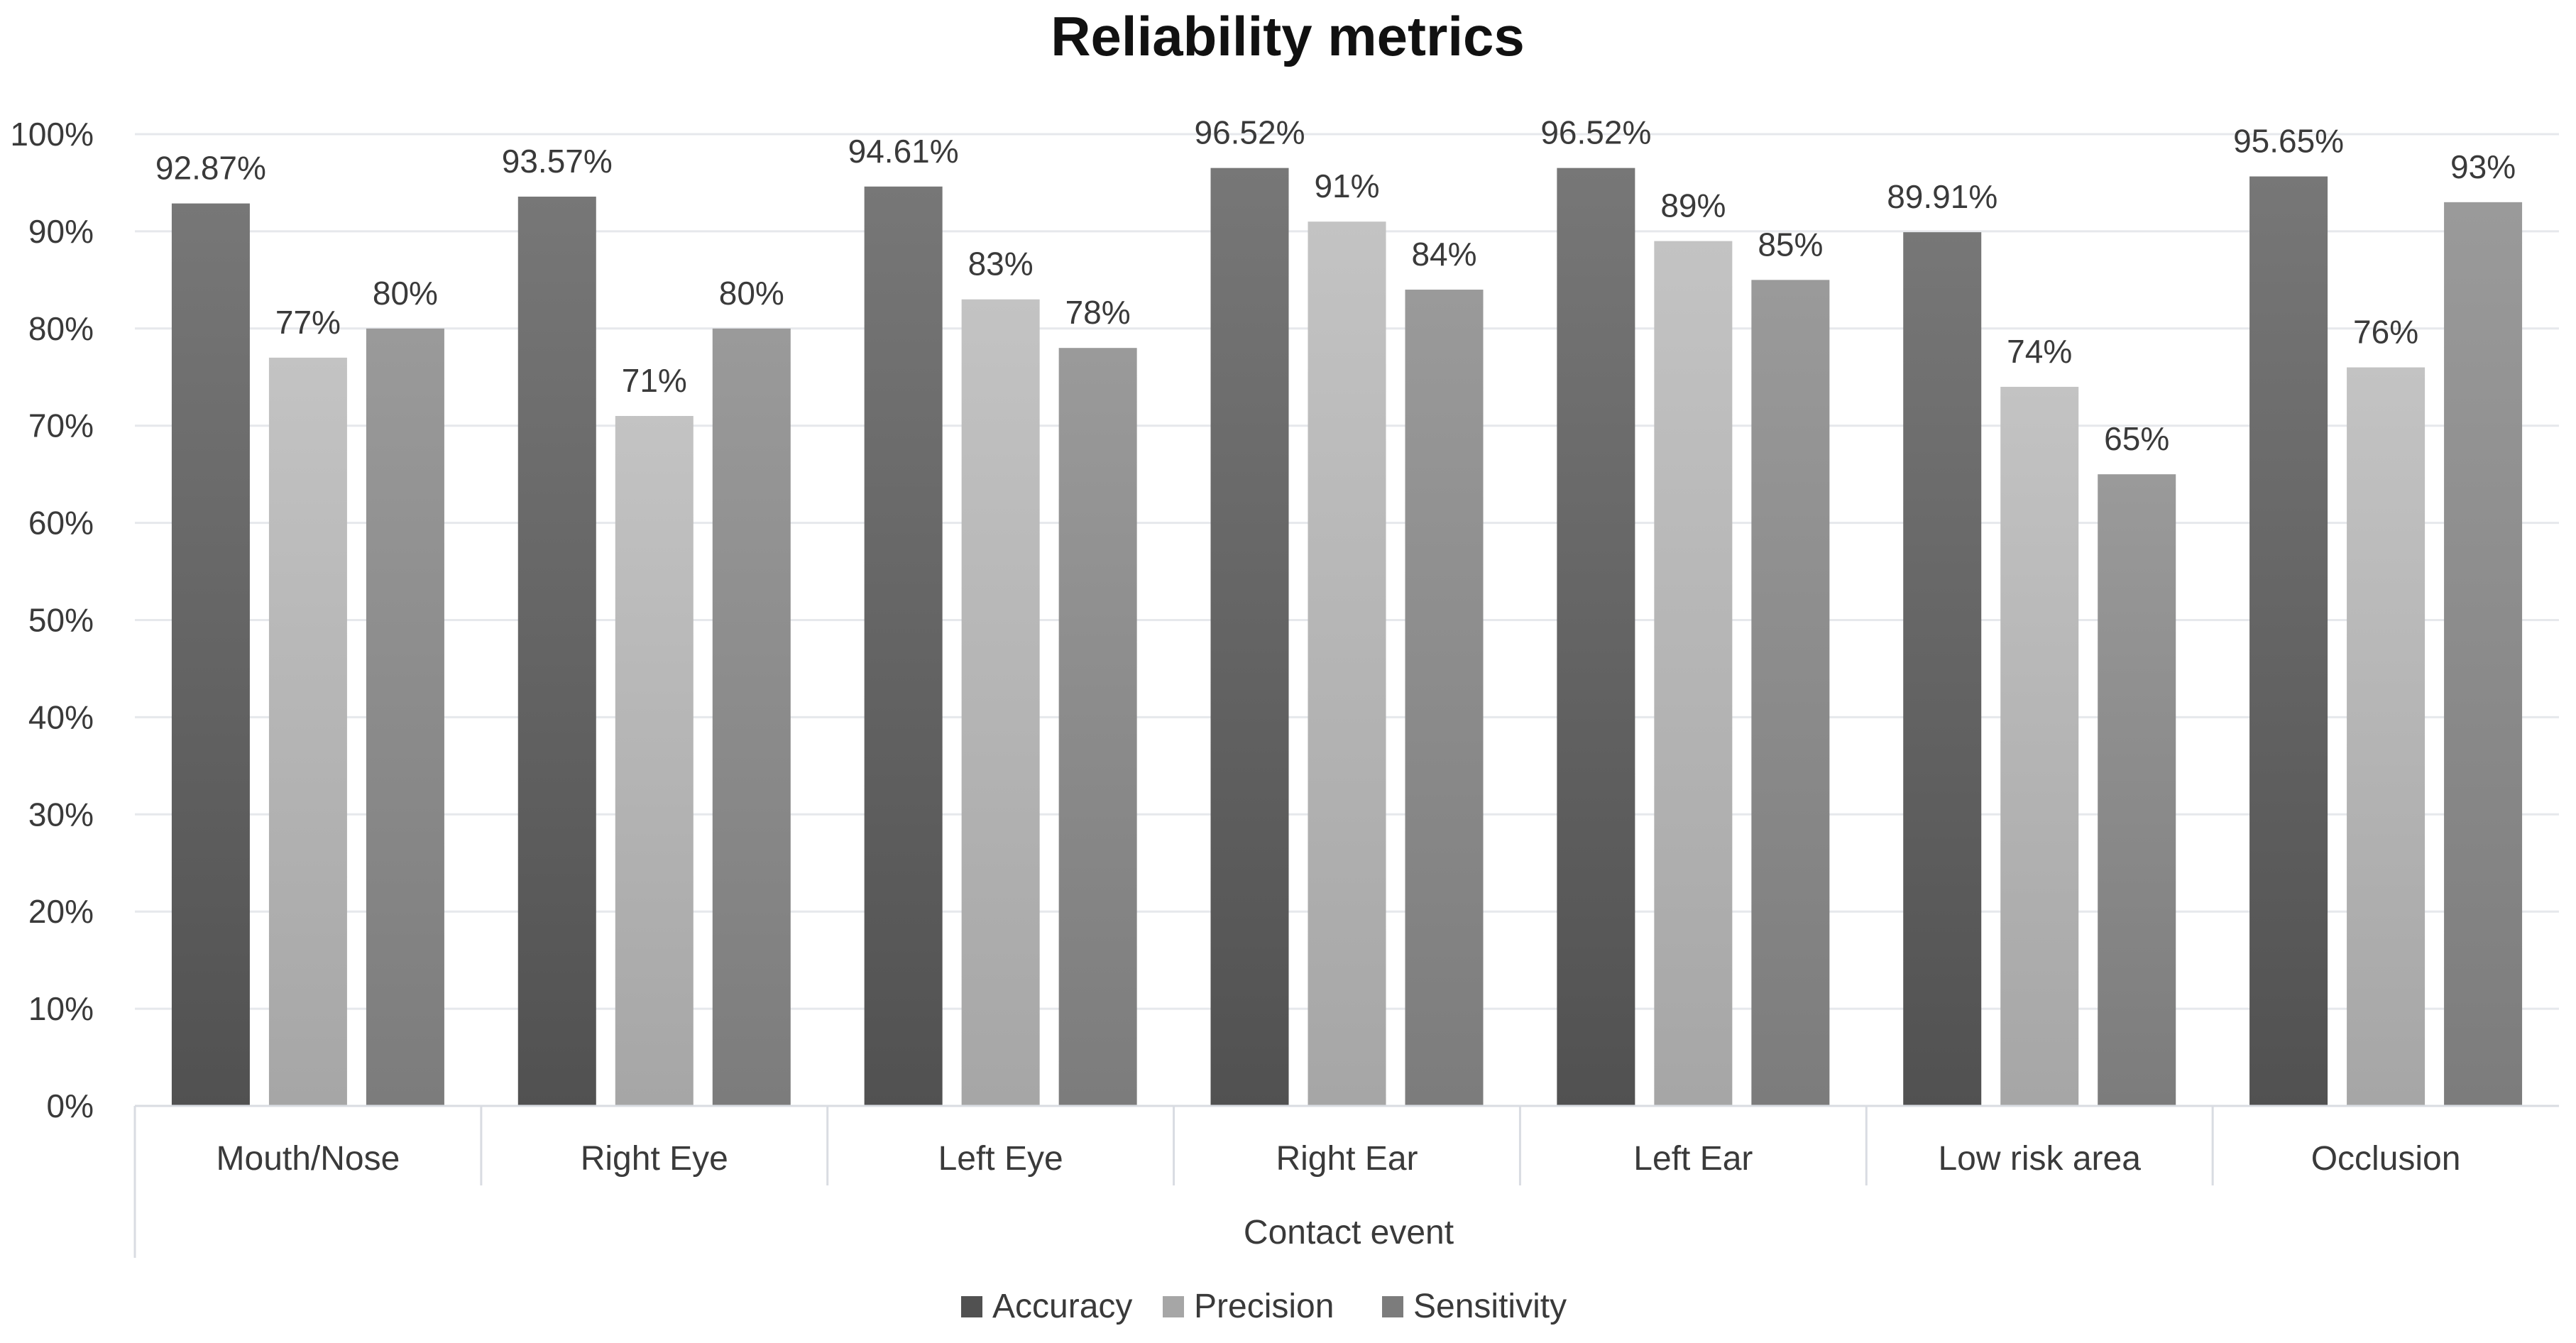 Image resolution: width=2576 pixels, height=1343 pixels. What do you see at coordinates (61, 716) in the screenshot?
I see `y-tick-label: 40%` at bounding box center [61, 716].